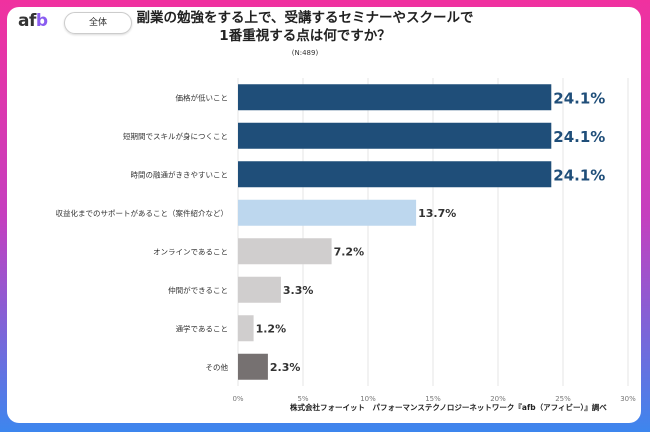 Image resolution: width=650 pixels, height=432 pixels. I want to click on x-tick-label: 30%, so click(628, 399).